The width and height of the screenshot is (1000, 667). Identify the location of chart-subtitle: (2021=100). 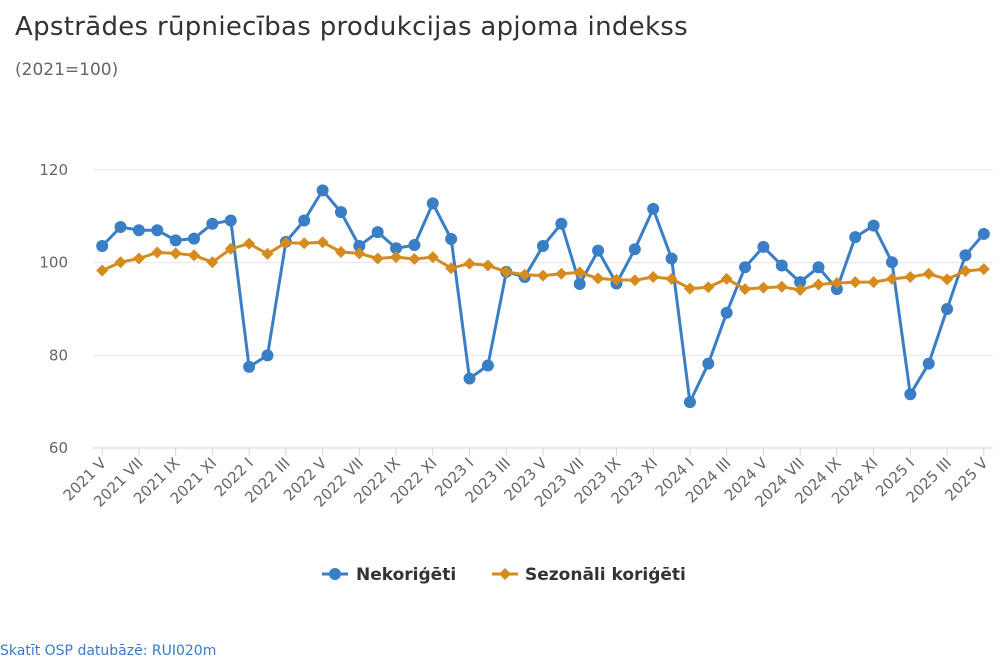
(67, 70).